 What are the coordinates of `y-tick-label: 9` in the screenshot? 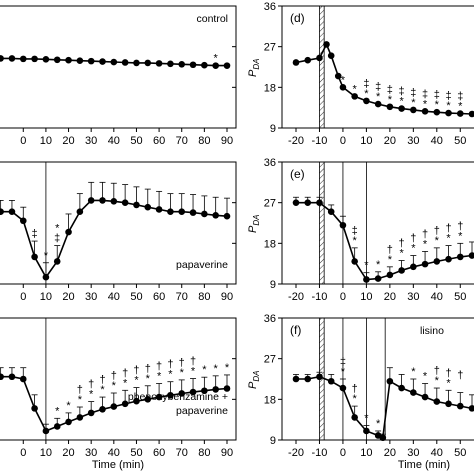 It's located at (273, 129).